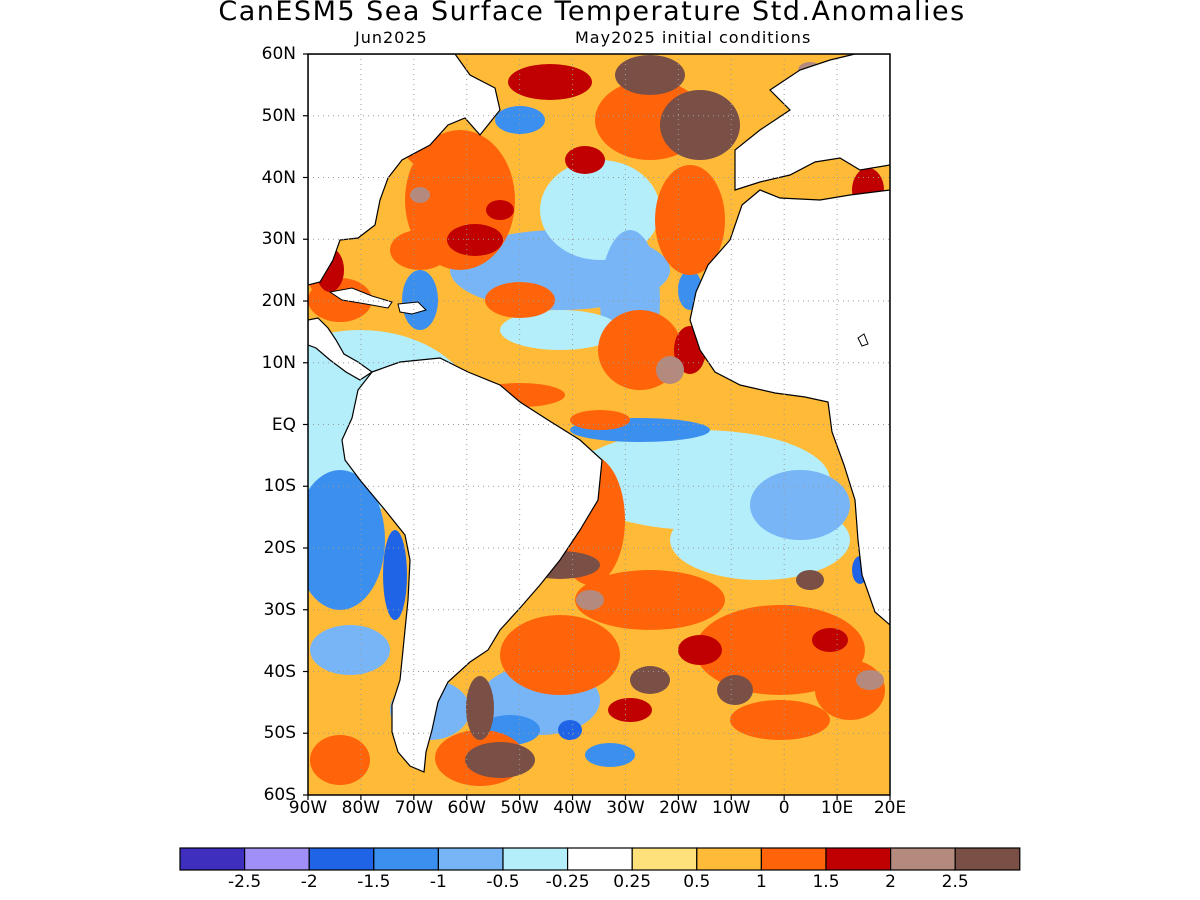  What do you see at coordinates (279, 486) in the screenshot?
I see `lat-label: 10S` at bounding box center [279, 486].